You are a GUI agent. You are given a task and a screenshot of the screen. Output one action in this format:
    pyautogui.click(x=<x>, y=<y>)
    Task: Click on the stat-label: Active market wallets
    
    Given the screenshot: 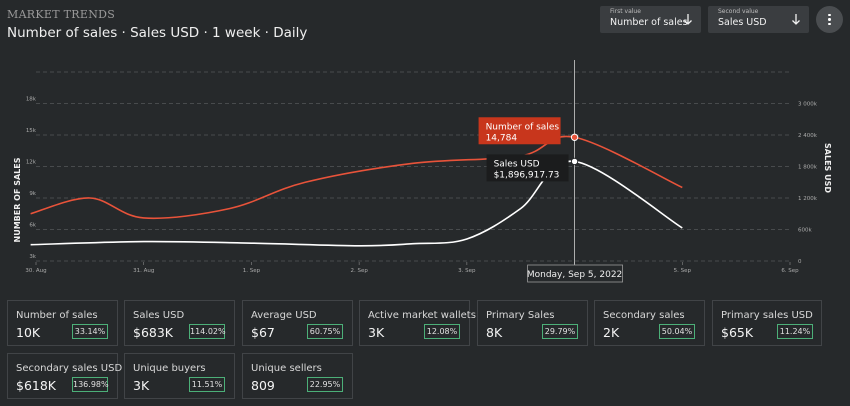 What is the action you would take?
    pyautogui.click(x=422, y=315)
    